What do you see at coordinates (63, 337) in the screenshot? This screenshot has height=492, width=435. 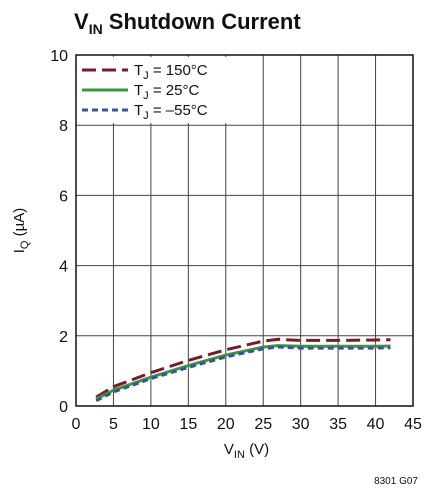 I see `y-tick-label: 2` at bounding box center [63, 337].